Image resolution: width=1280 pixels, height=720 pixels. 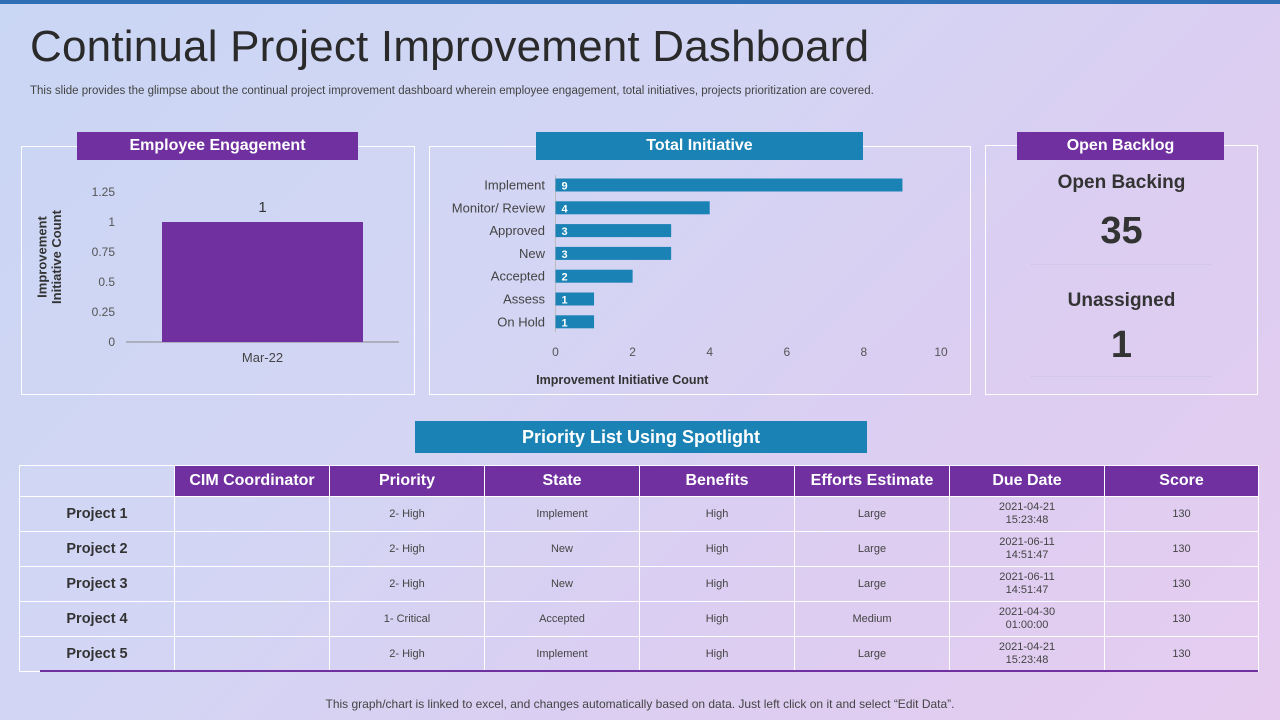 What do you see at coordinates (786, 352) in the screenshot?
I see `x-tick-label: 6` at bounding box center [786, 352].